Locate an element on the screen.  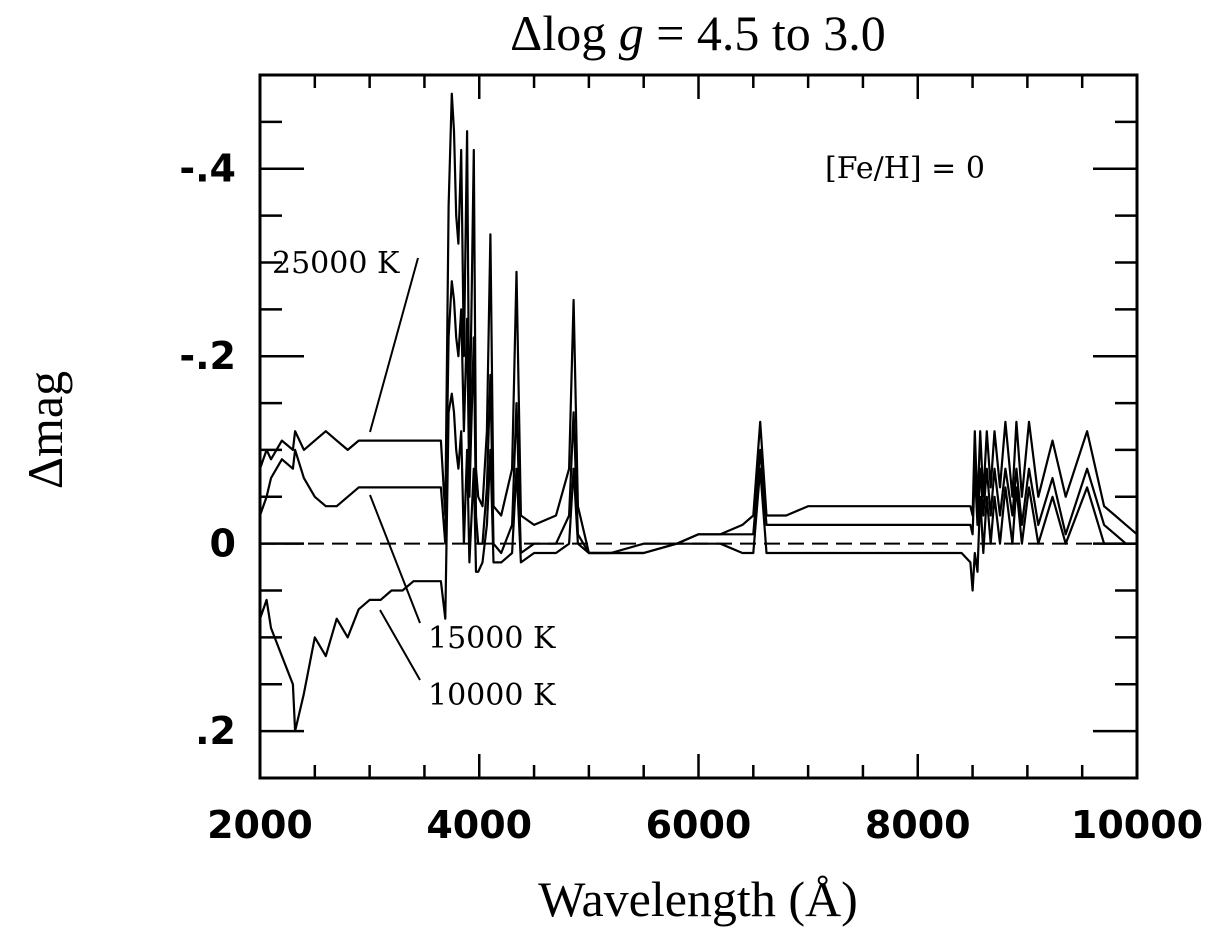
series-label: 15000 K is located at coordinates (492, 638).